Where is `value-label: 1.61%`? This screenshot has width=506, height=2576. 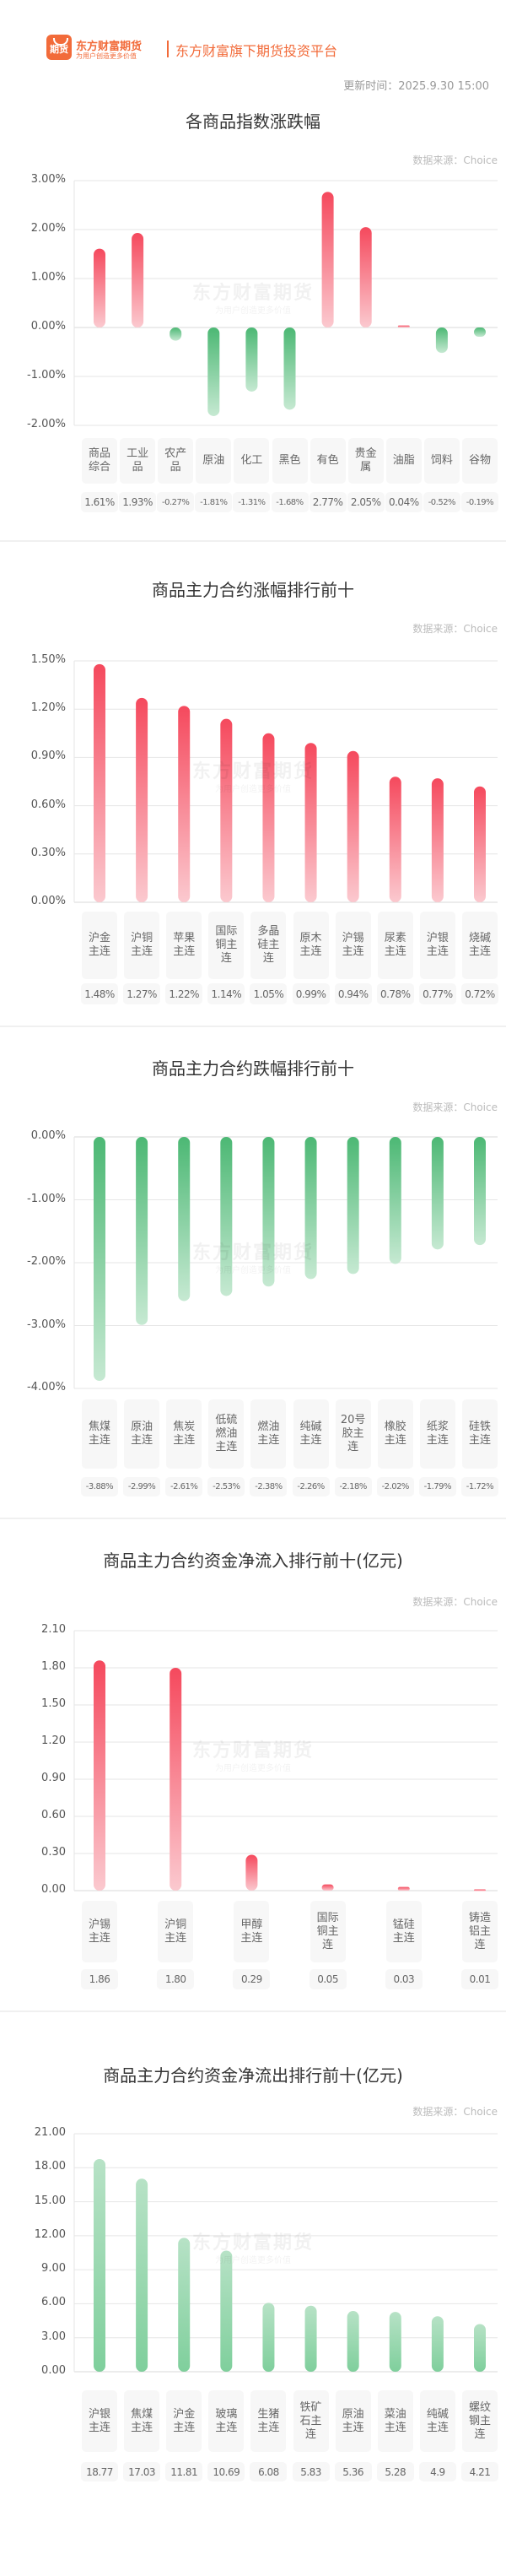 value-label: 1.61% is located at coordinates (99, 502).